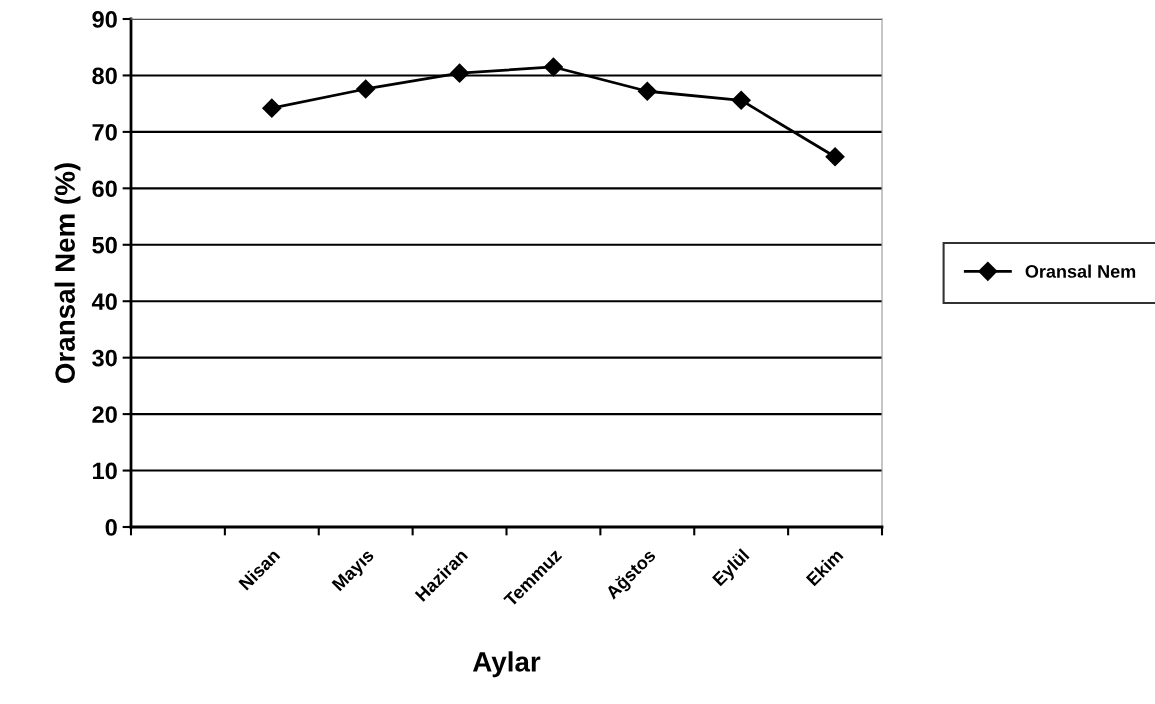 This screenshot has width=1155, height=704. I want to click on y-tick-label: 60, so click(104, 189).